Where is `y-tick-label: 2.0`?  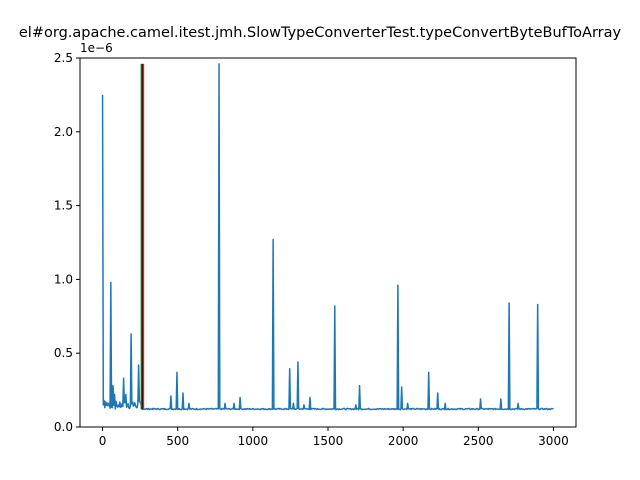 y-tick-label: 2.0 is located at coordinates (63, 132).